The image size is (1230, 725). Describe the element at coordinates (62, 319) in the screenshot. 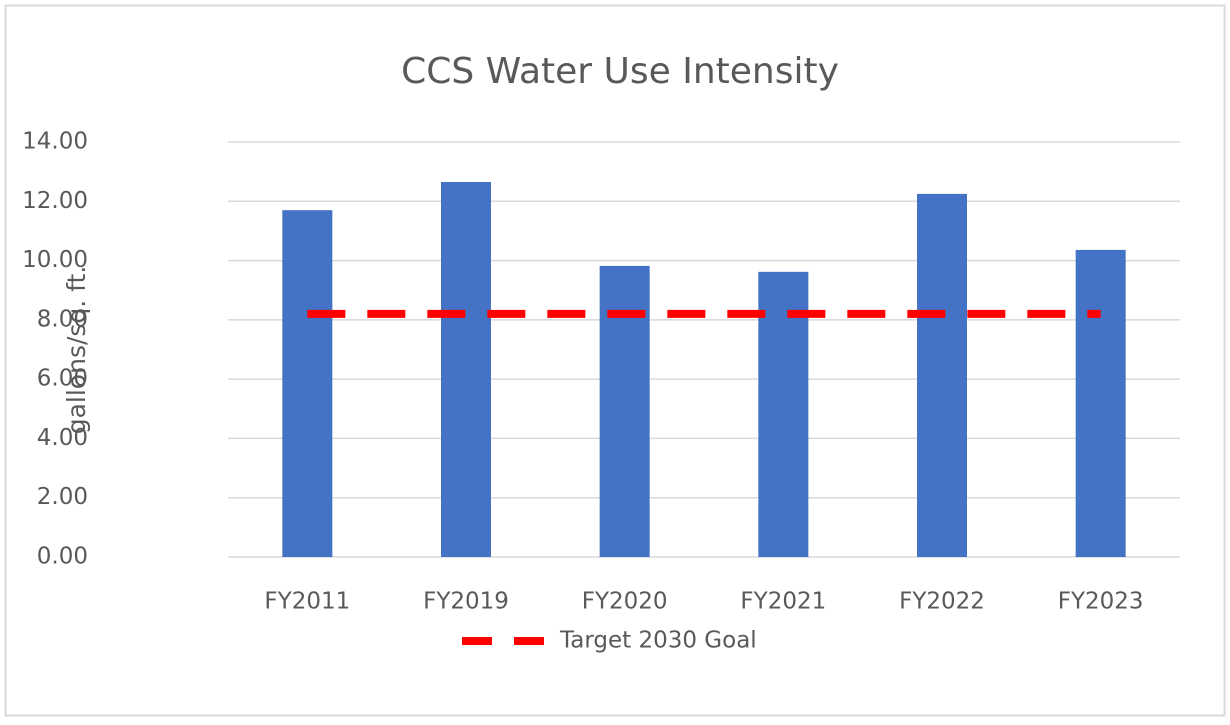

I see `y-tick-label: 8.00` at that location.